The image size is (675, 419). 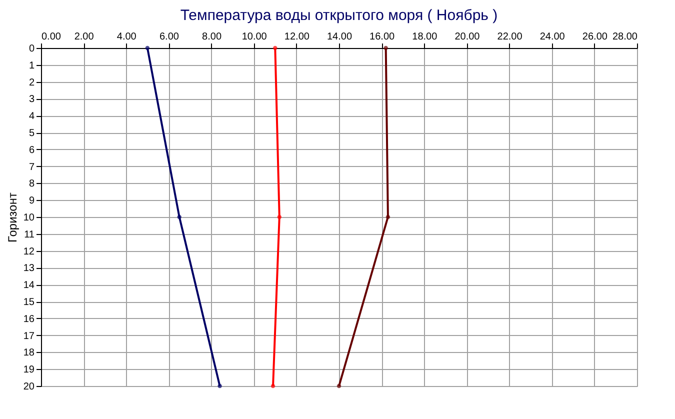 I want to click on x-tick-label: 0.00, so click(x=52, y=37).